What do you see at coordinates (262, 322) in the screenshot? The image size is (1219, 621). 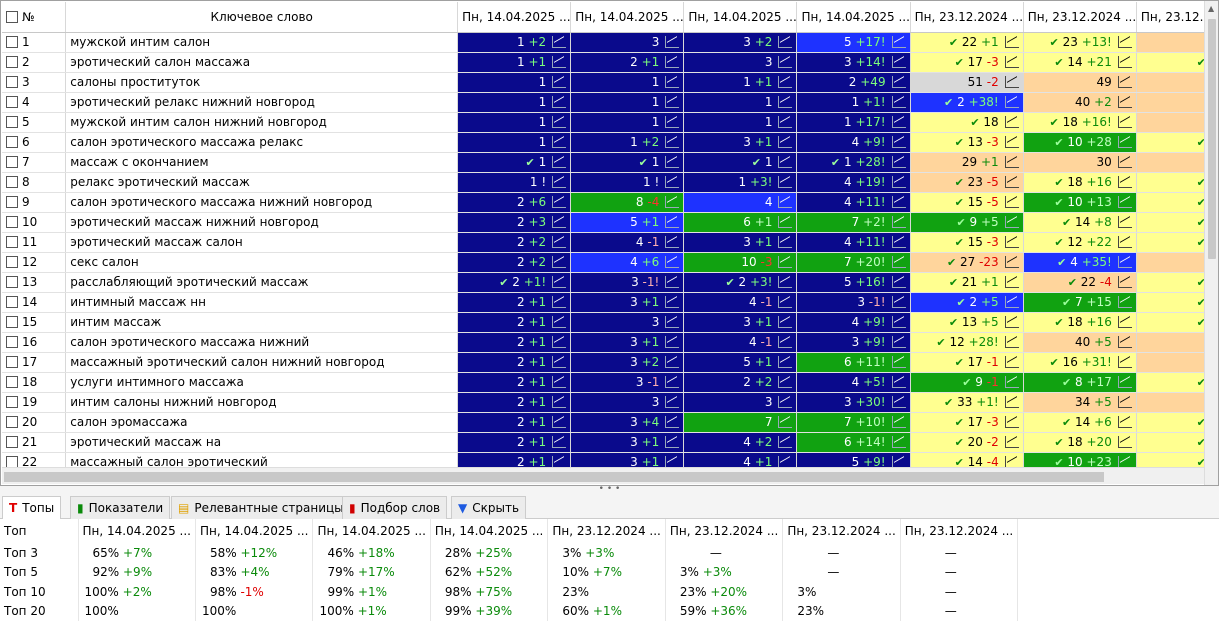 I see `keyword-cell: интим массаж` at bounding box center [262, 322].